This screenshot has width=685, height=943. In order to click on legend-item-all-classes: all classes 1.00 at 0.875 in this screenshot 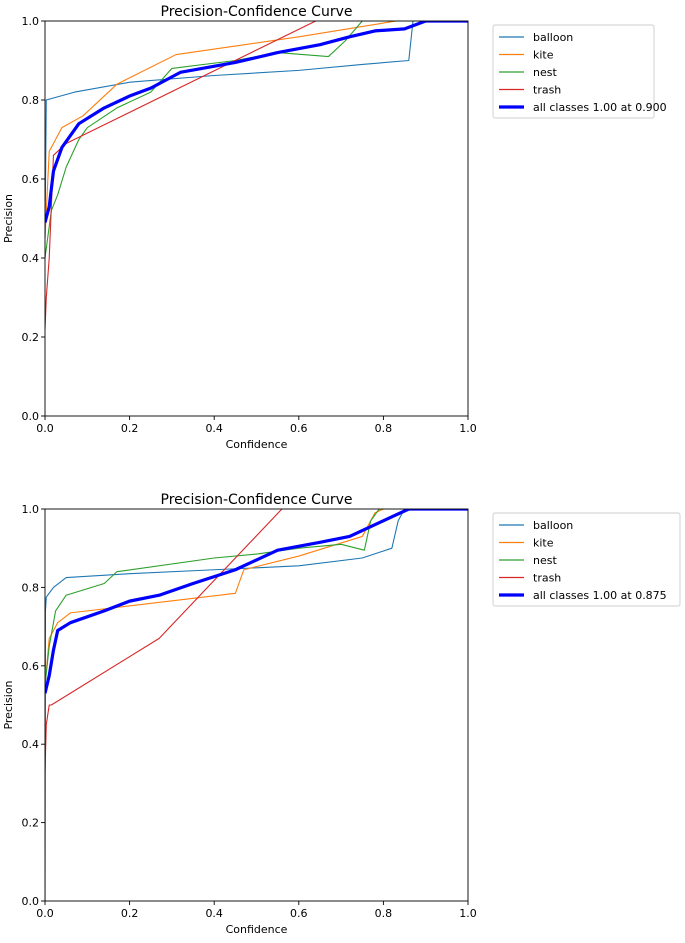, I will do `click(583, 595)`.